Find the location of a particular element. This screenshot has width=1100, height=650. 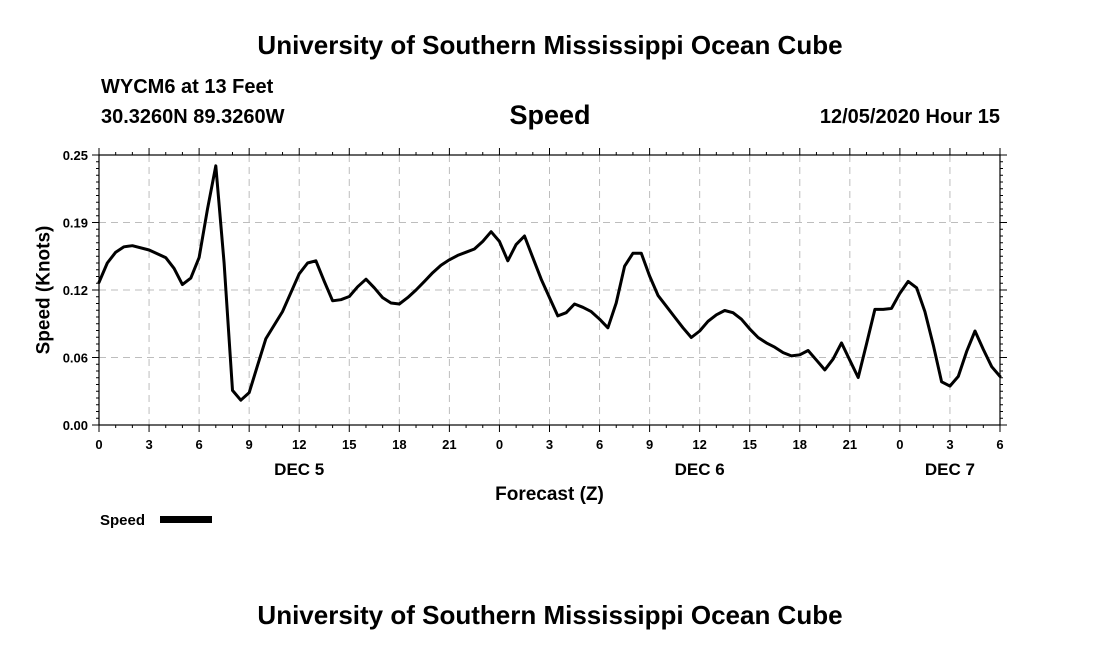

chart-title: Speed is located at coordinates (550, 115).